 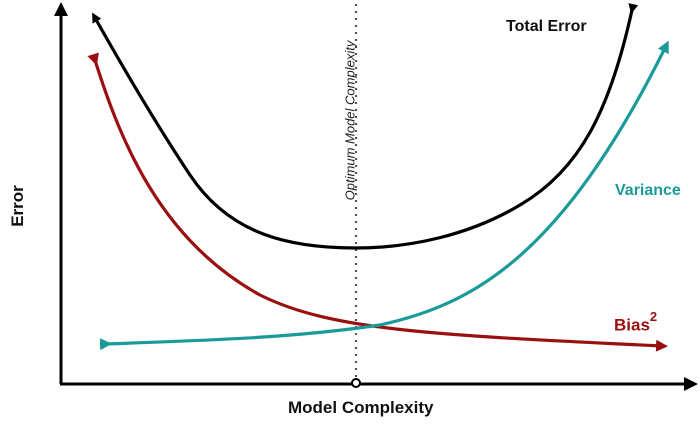 I want to click on bias-label: Bias2, so click(x=636, y=322).